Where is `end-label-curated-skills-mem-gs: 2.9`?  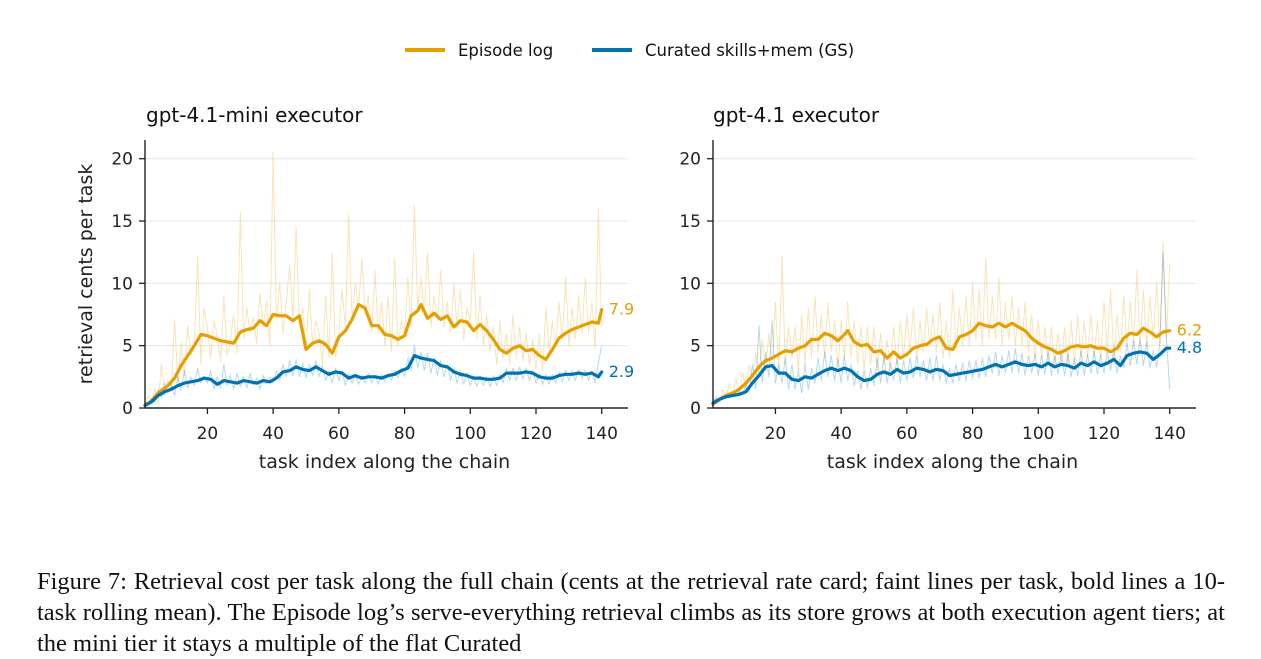
end-label-curated-skills-mem-gs: 2.9 is located at coordinates (621, 371).